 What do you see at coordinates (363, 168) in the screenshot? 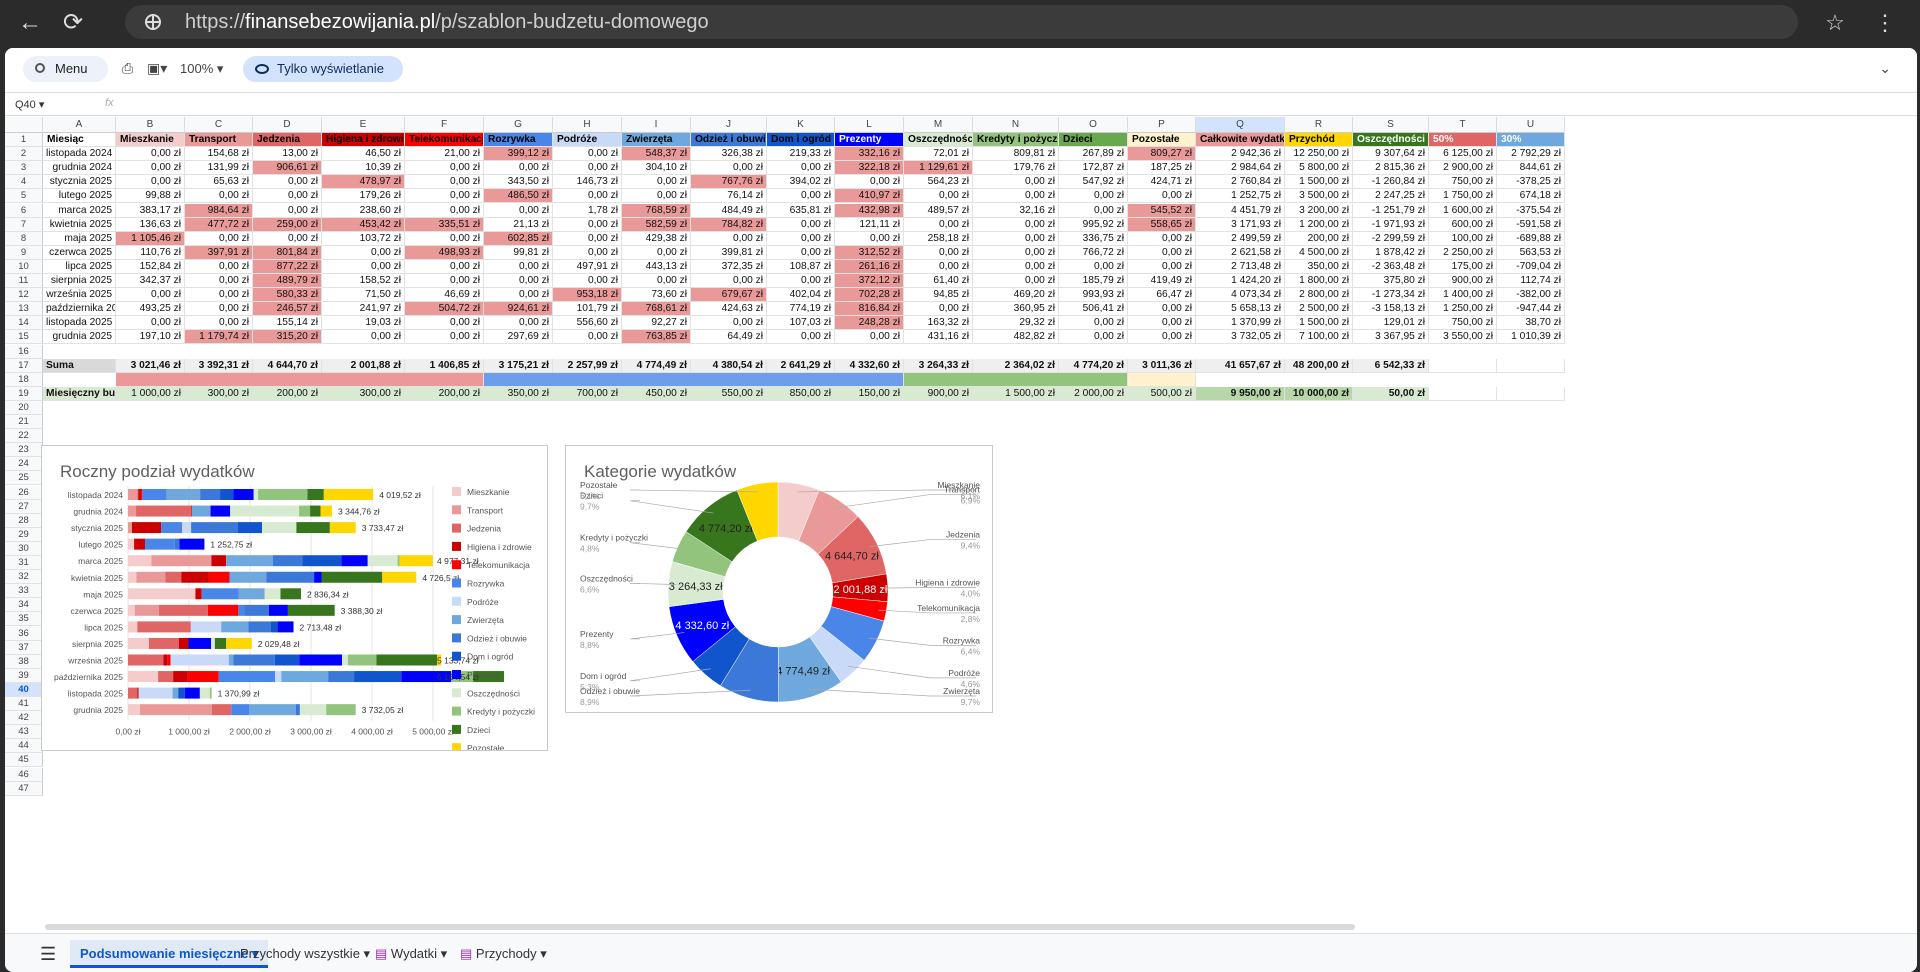
I see `cell-e3: 10,39 zł` at bounding box center [363, 168].